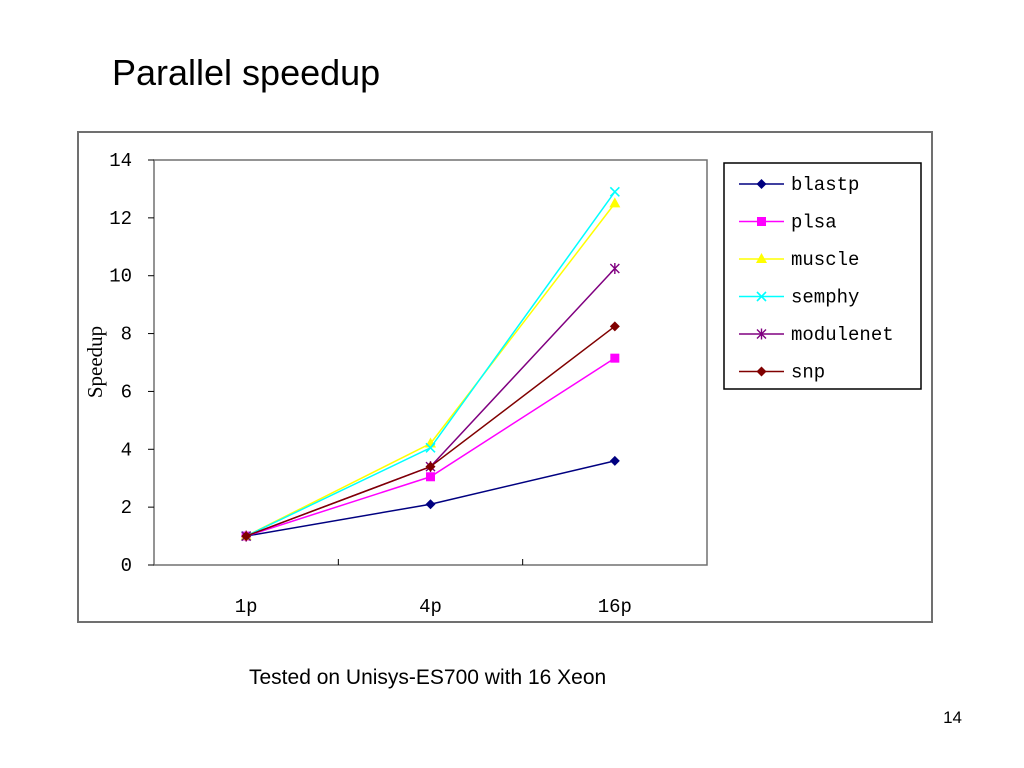 The width and height of the screenshot is (1024, 768). I want to click on legend-marker-plsa, so click(761, 221).